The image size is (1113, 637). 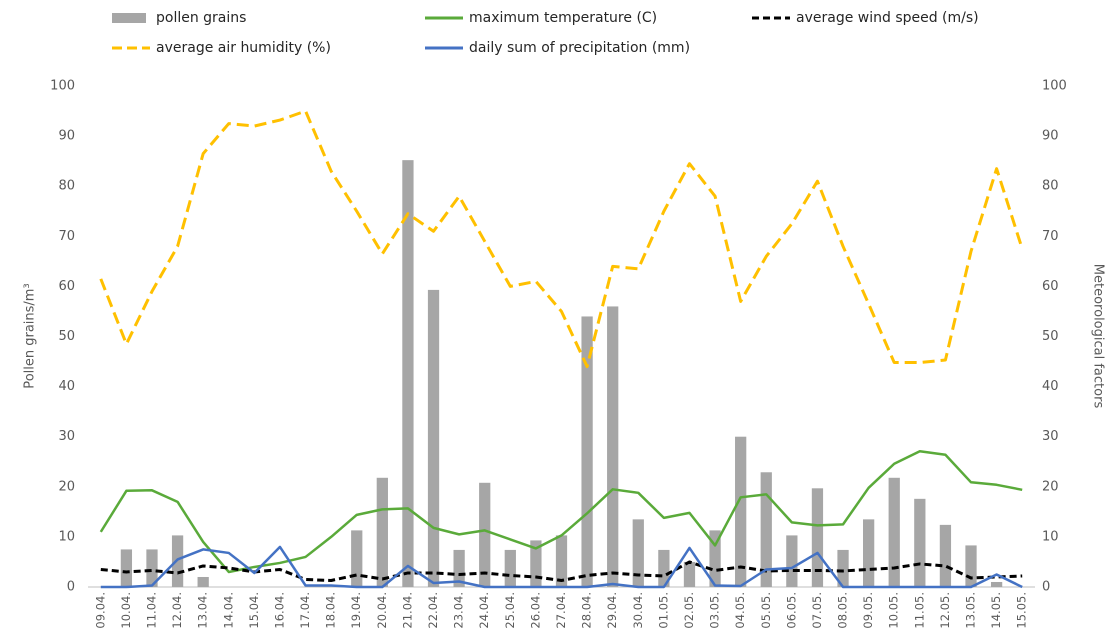 What do you see at coordinates (331, 610) in the screenshot?
I see `x-tick-label: 18.04.` at bounding box center [331, 610].